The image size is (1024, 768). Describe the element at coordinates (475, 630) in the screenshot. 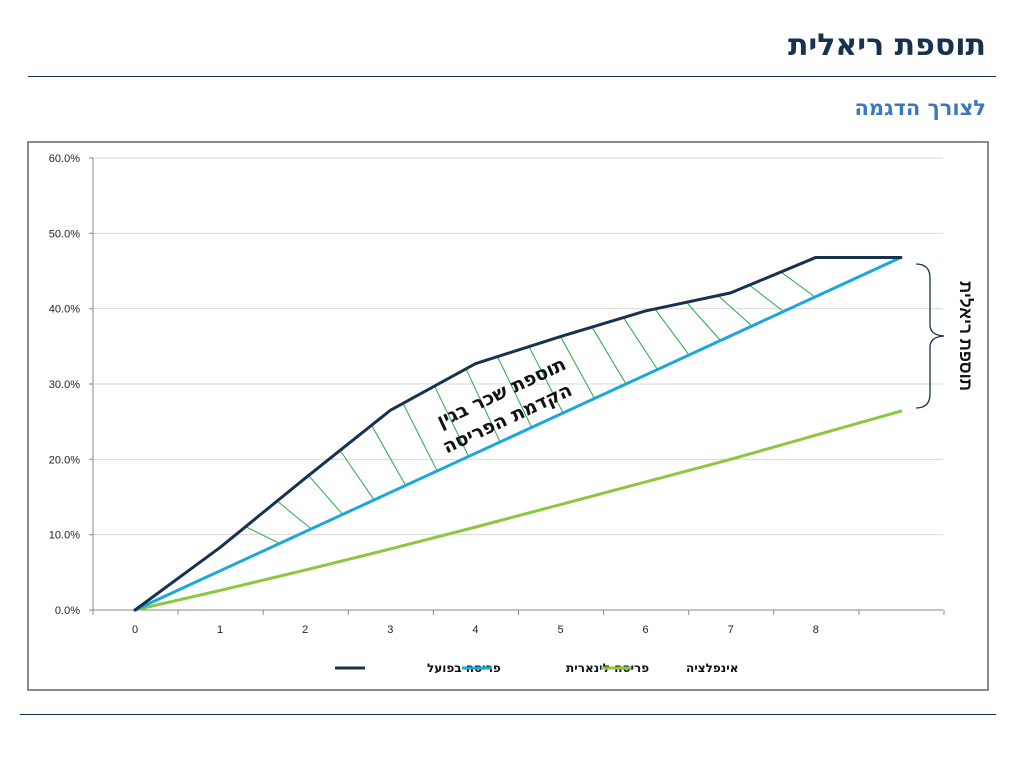

I see `x-tick-label: 4` at that location.